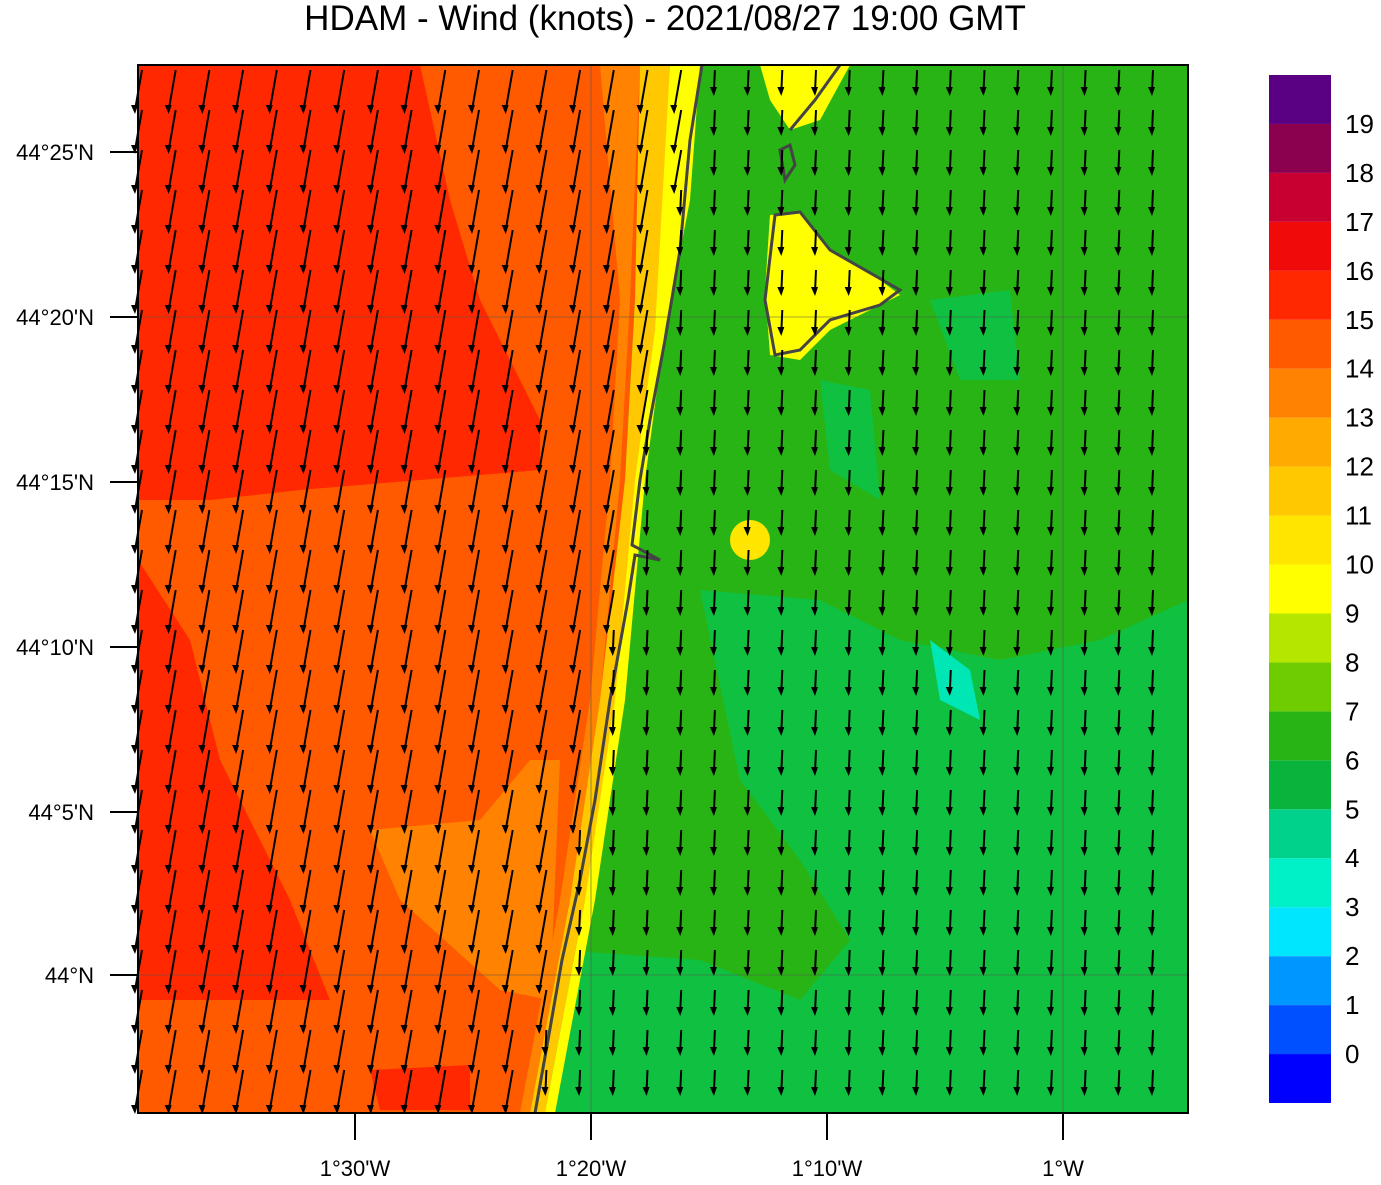  Describe the element at coordinates (1352, 662) in the screenshot. I see `colorbar-label: 8` at that location.